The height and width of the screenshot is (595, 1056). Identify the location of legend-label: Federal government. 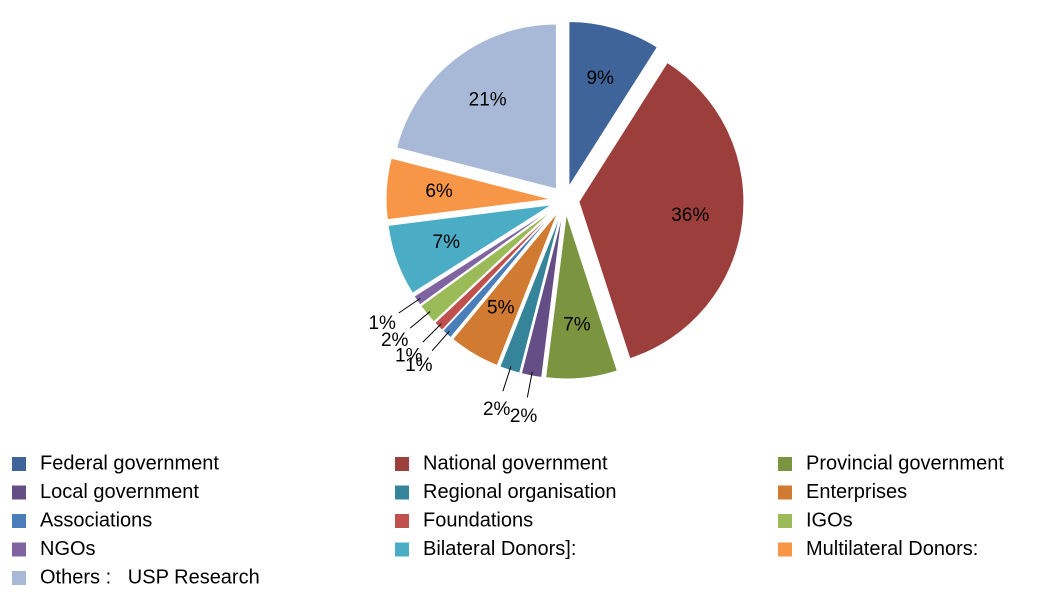
(129, 463).